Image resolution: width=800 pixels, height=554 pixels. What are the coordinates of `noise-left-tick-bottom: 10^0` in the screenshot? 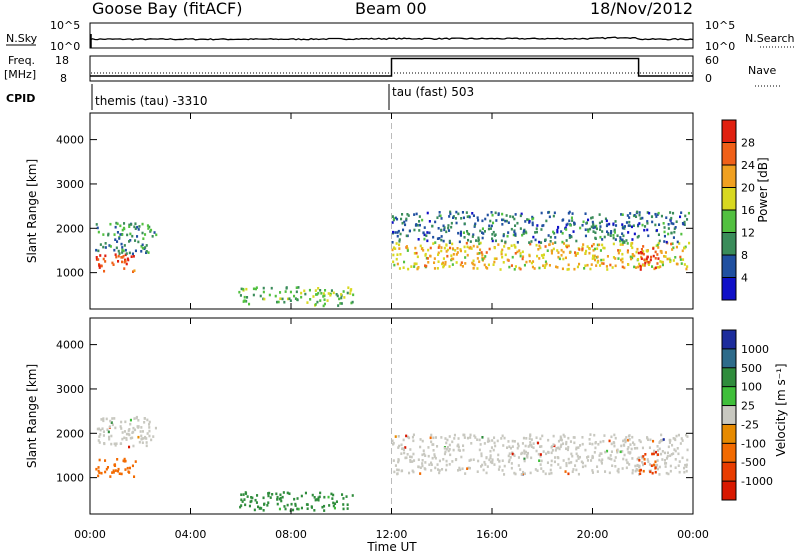 It's located at (65, 46).